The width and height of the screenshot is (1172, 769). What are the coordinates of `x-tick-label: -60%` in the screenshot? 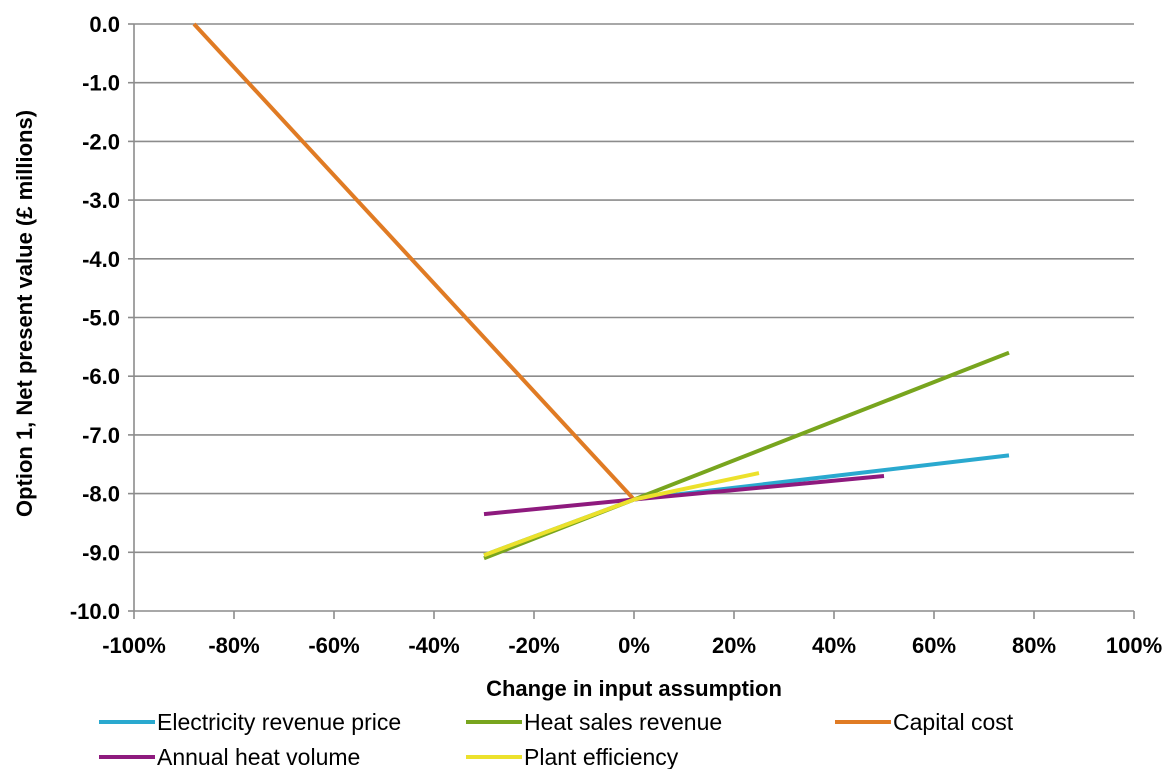 It's located at (333, 645).